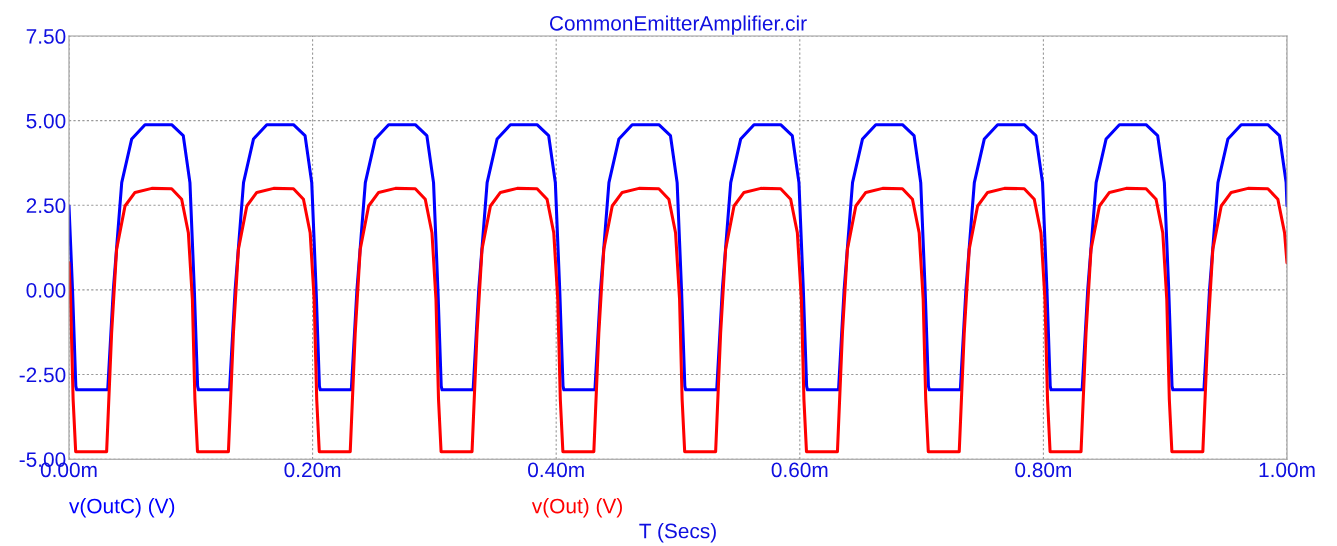 The height and width of the screenshot is (546, 1337). What do you see at coordinates (46, 121) in the screenshot?
I see `y-tick-label: 5.00` at bounding box center [46, 121].